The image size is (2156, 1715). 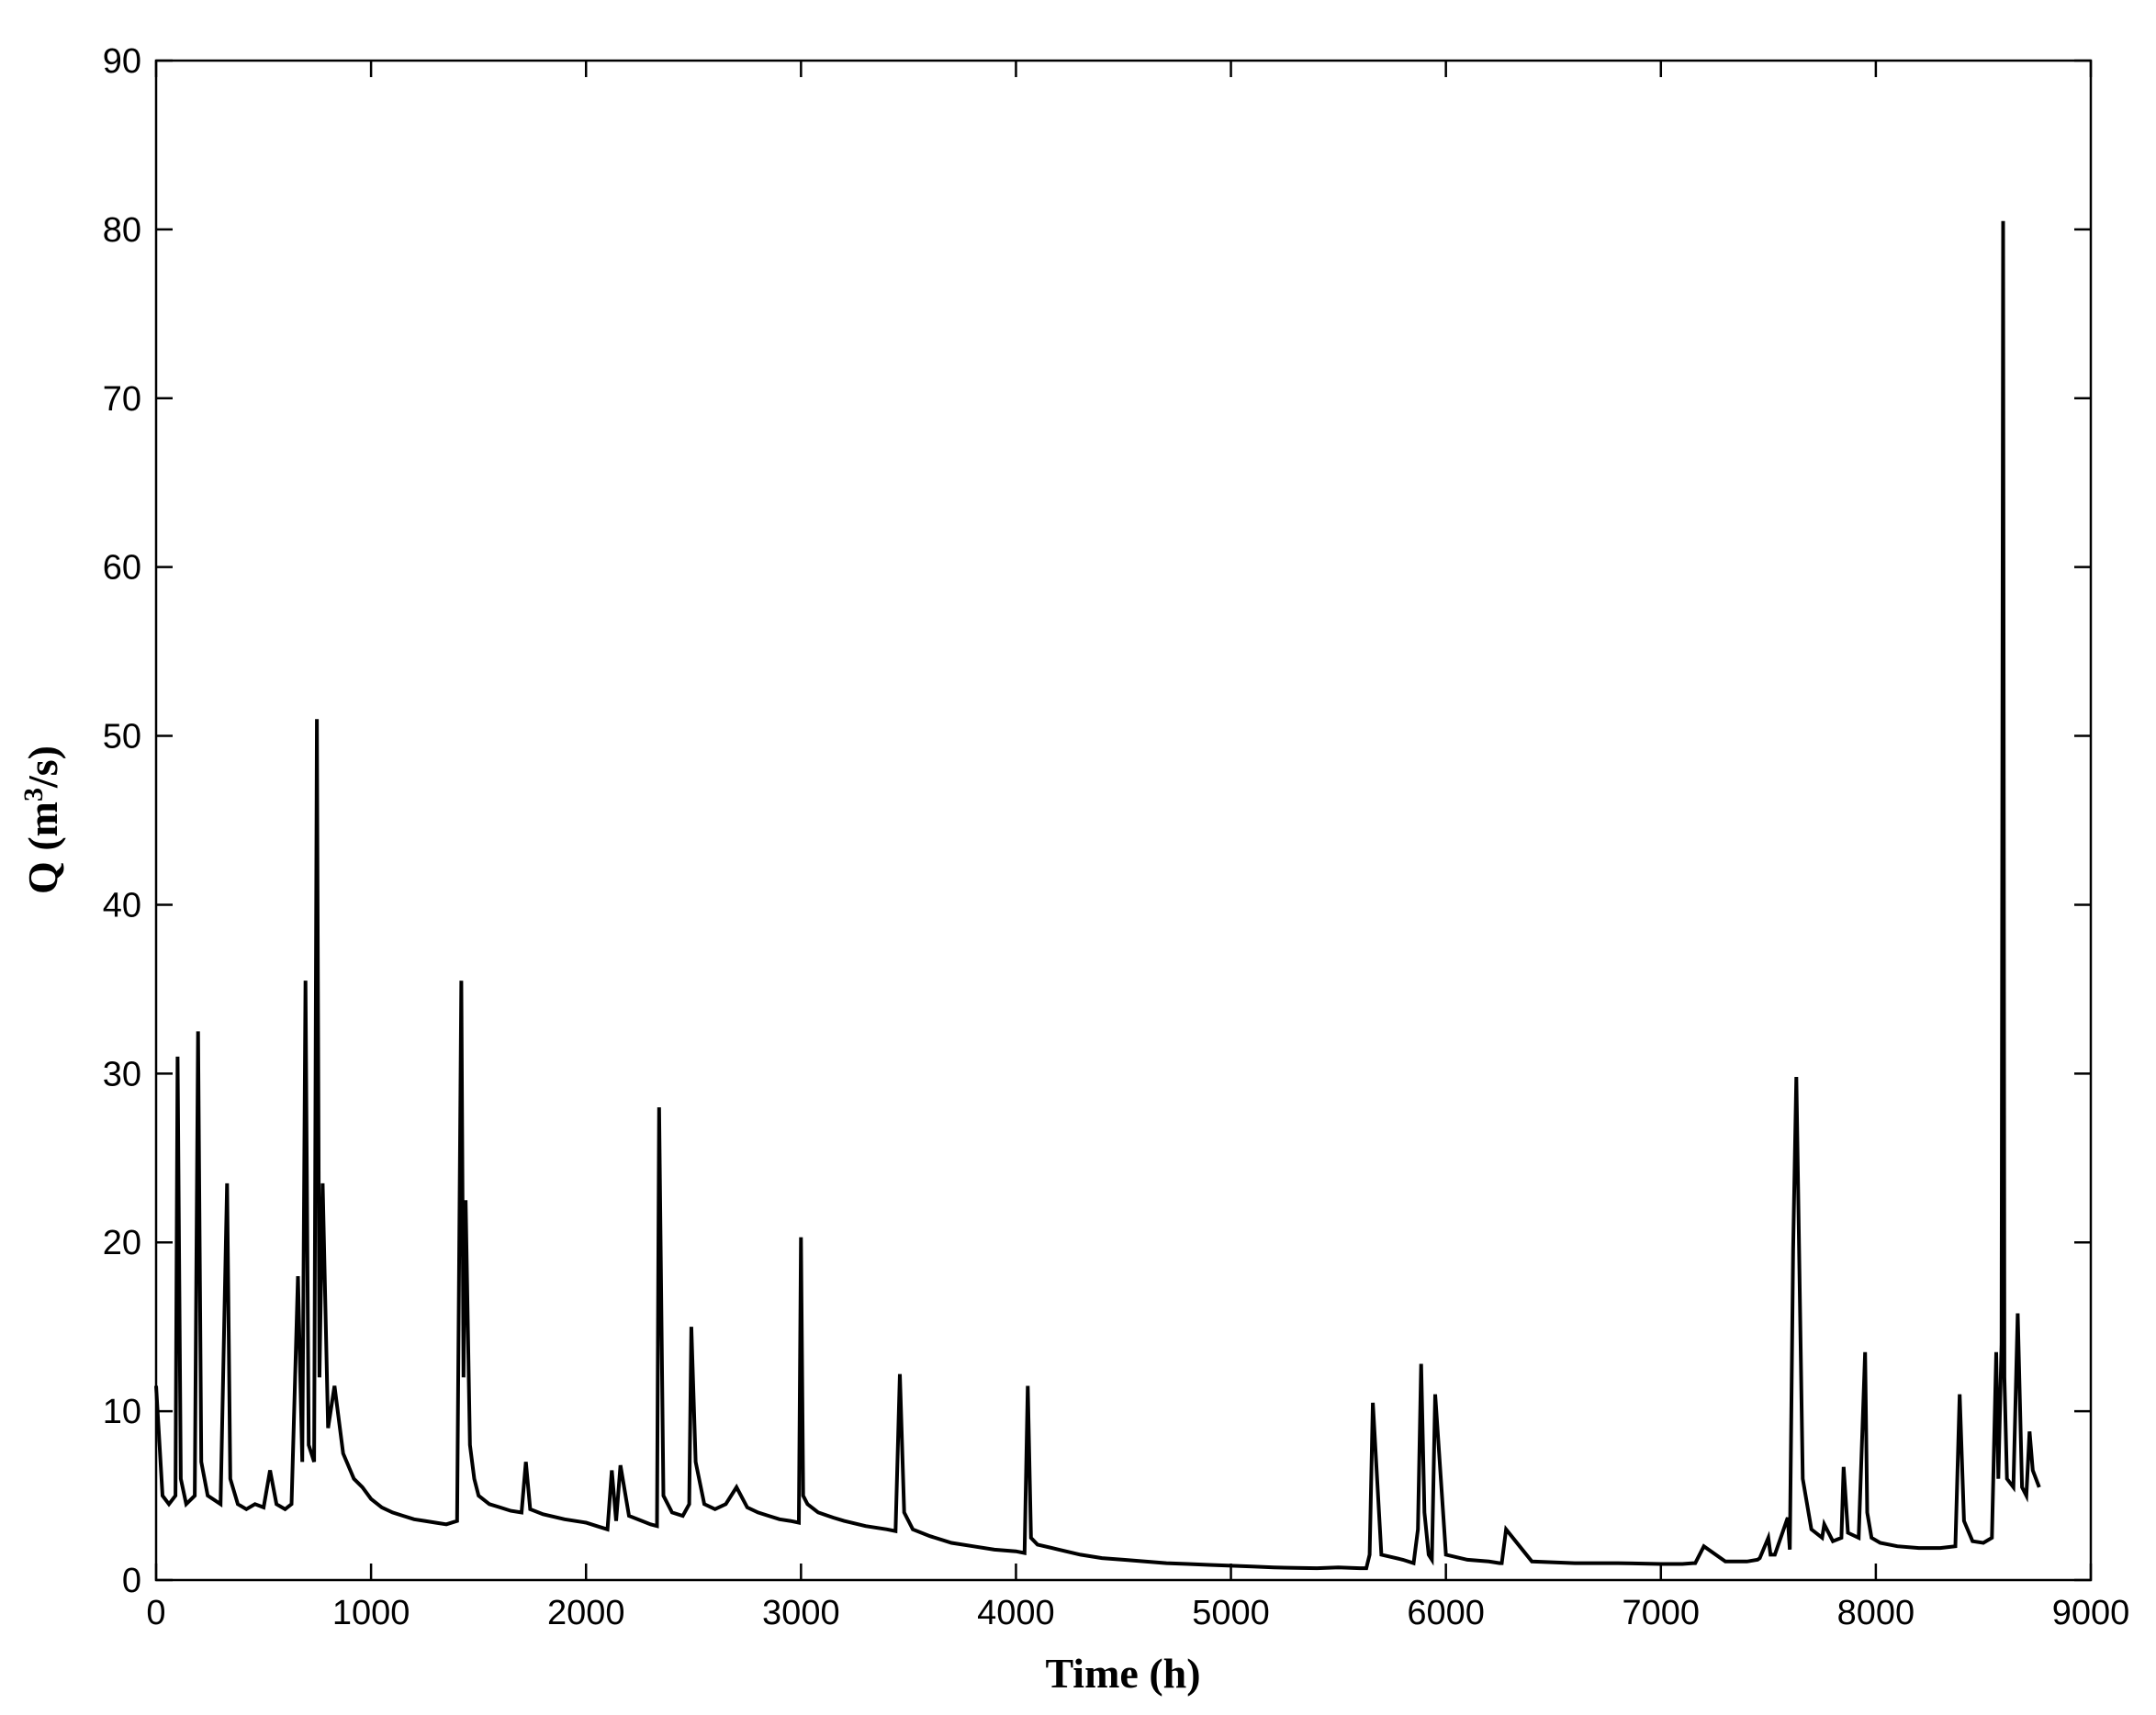 I want to click on y-axis-title: Q (m3/s), so click(x=42, y=820).